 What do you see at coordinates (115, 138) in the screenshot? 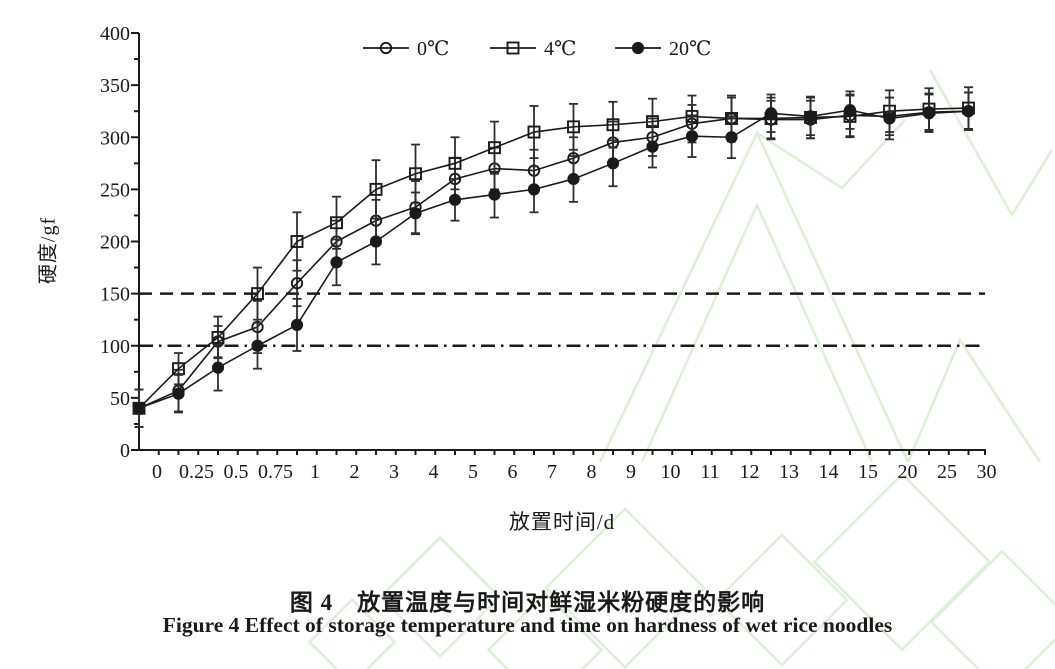
I see `y-tick-label: 300` at bounding box center [115, 138].